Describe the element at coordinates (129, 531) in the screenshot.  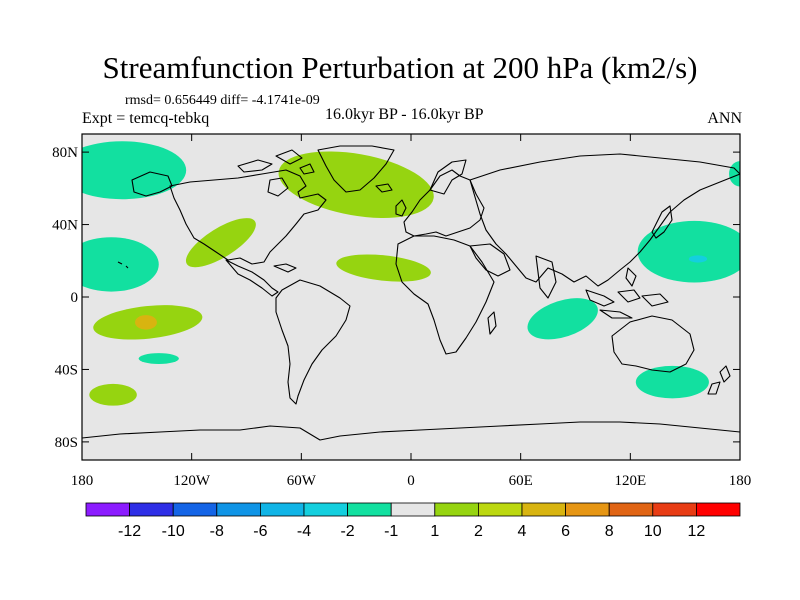
I see `colorbar-label: -12` at that location.